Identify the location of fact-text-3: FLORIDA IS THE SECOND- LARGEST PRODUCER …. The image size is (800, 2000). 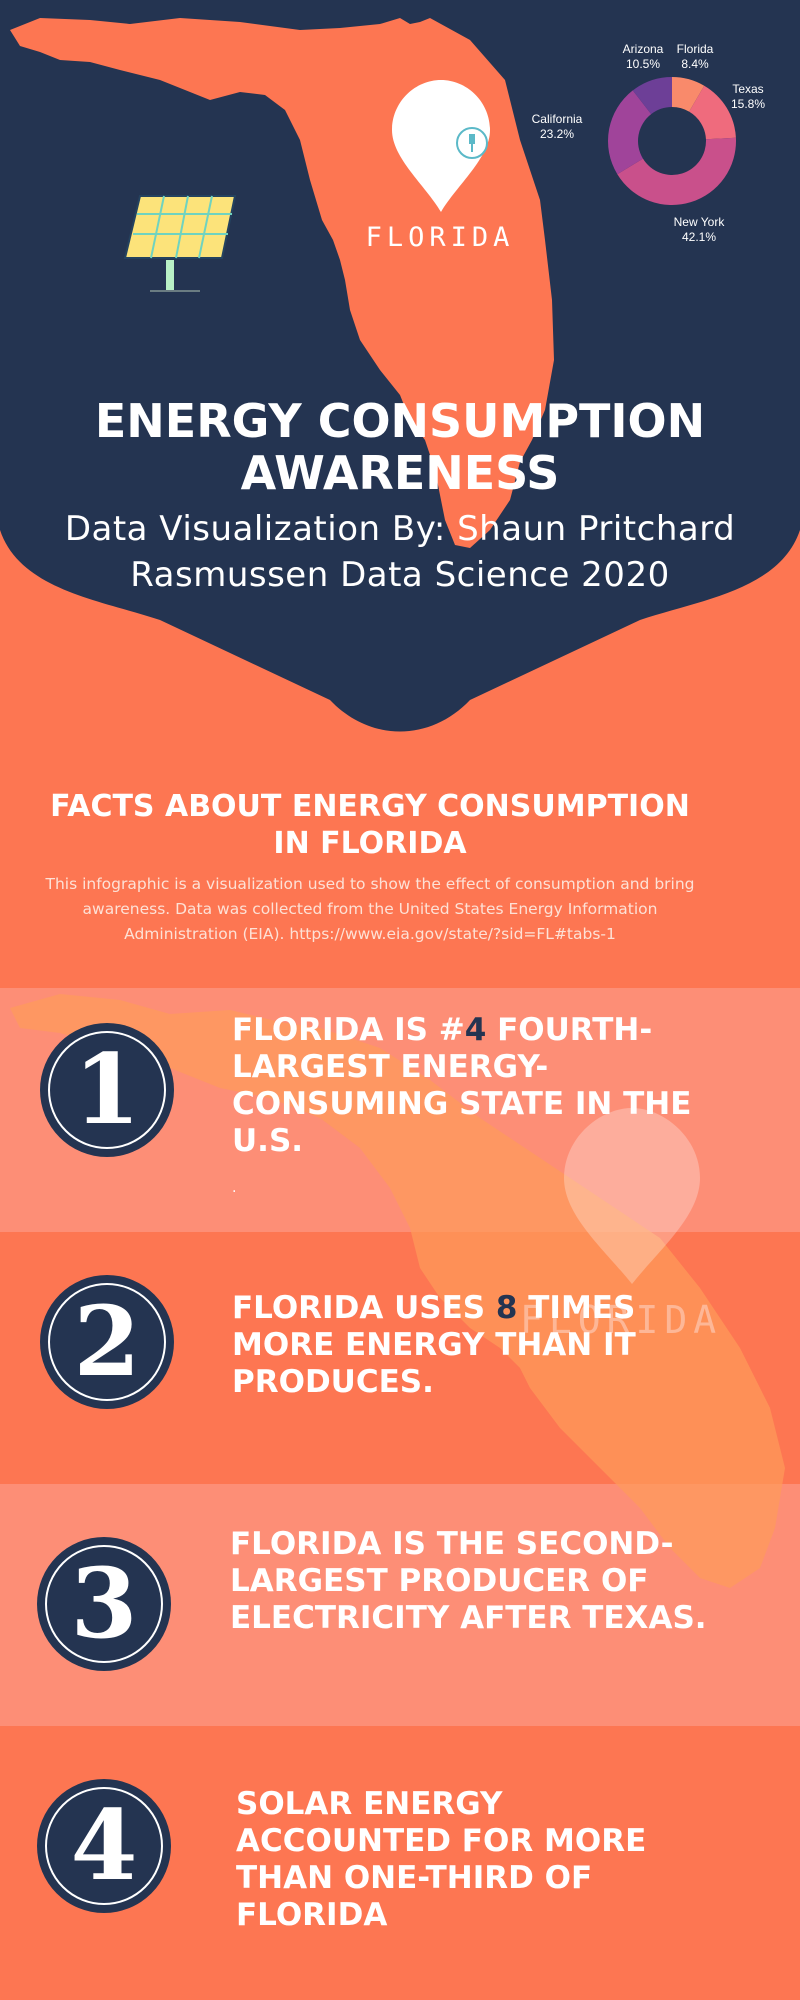
(510, 1581).